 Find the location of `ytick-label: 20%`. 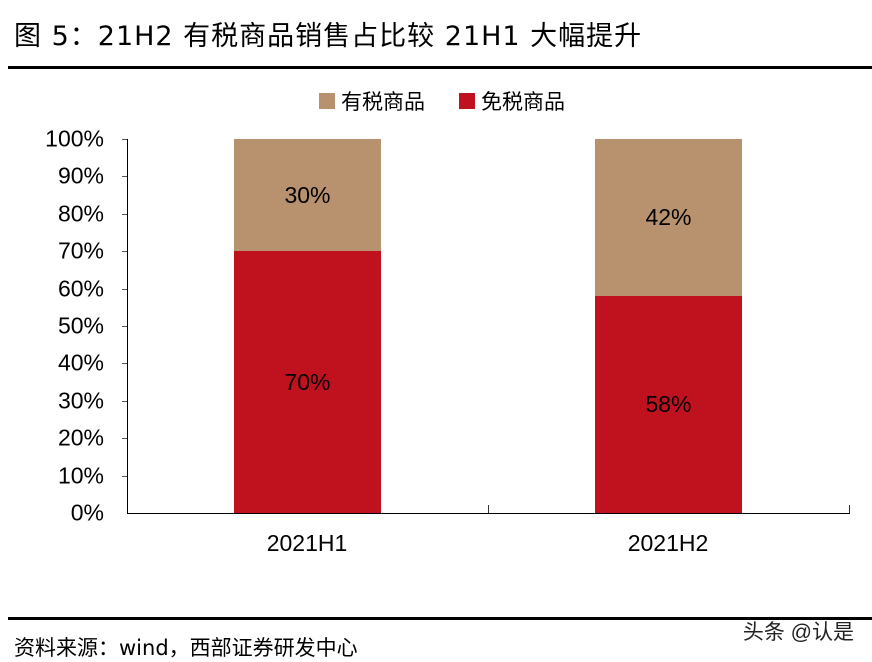

ytick-label: 20% is located at coordinates (80, 437).